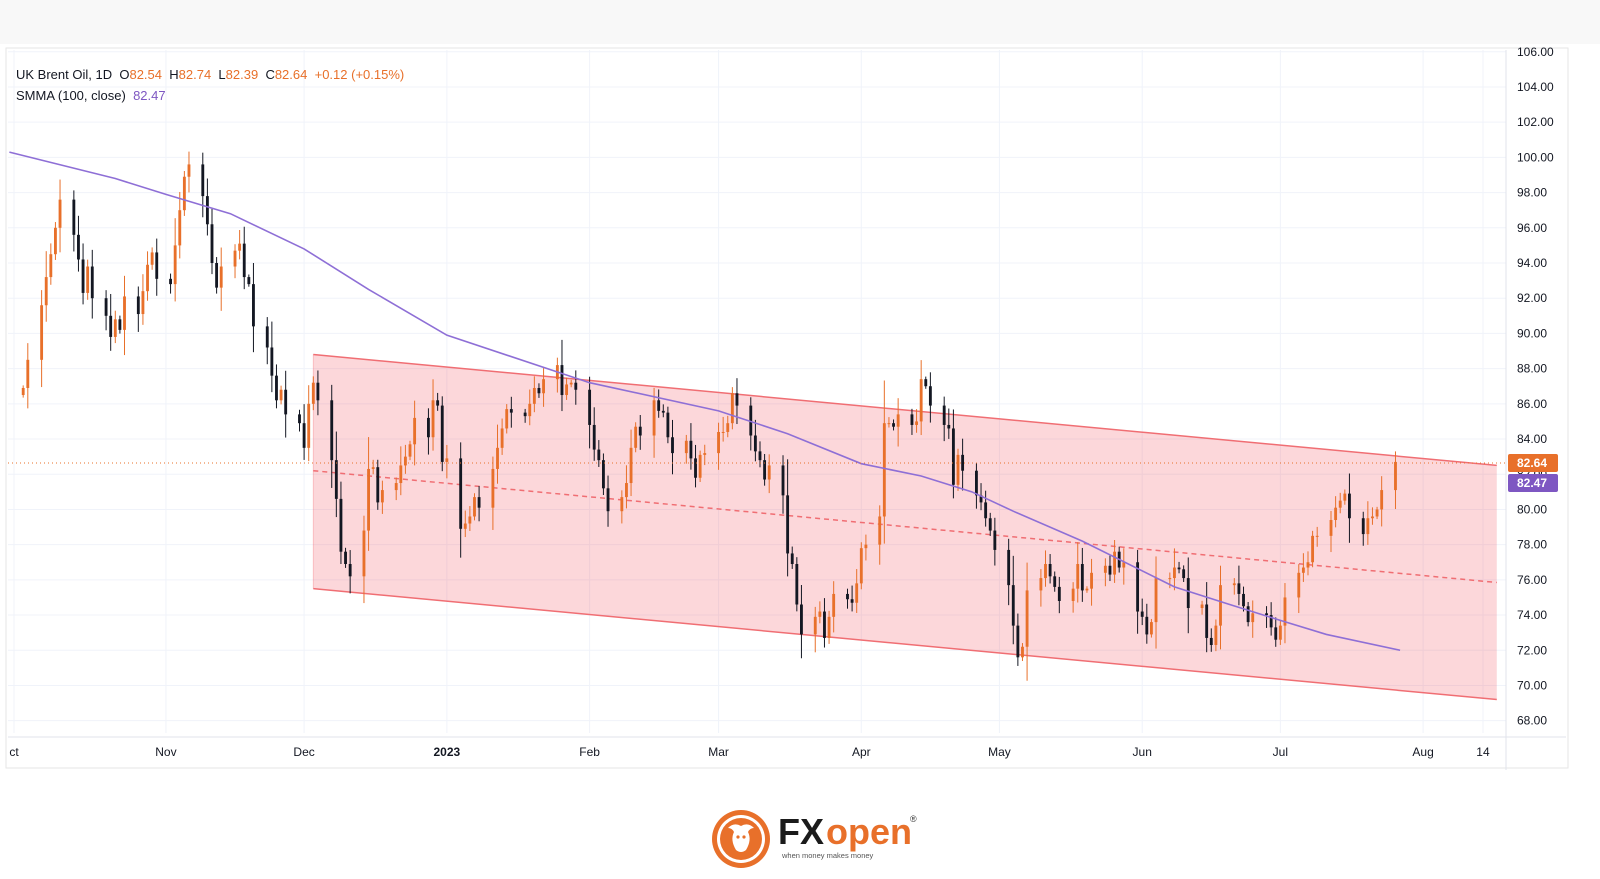 This screenshot has height=879, width=1600. What do you see at coordinates (270, 74) in the screenshot?
I see `close-label: C` at bounding box center [270, 74].